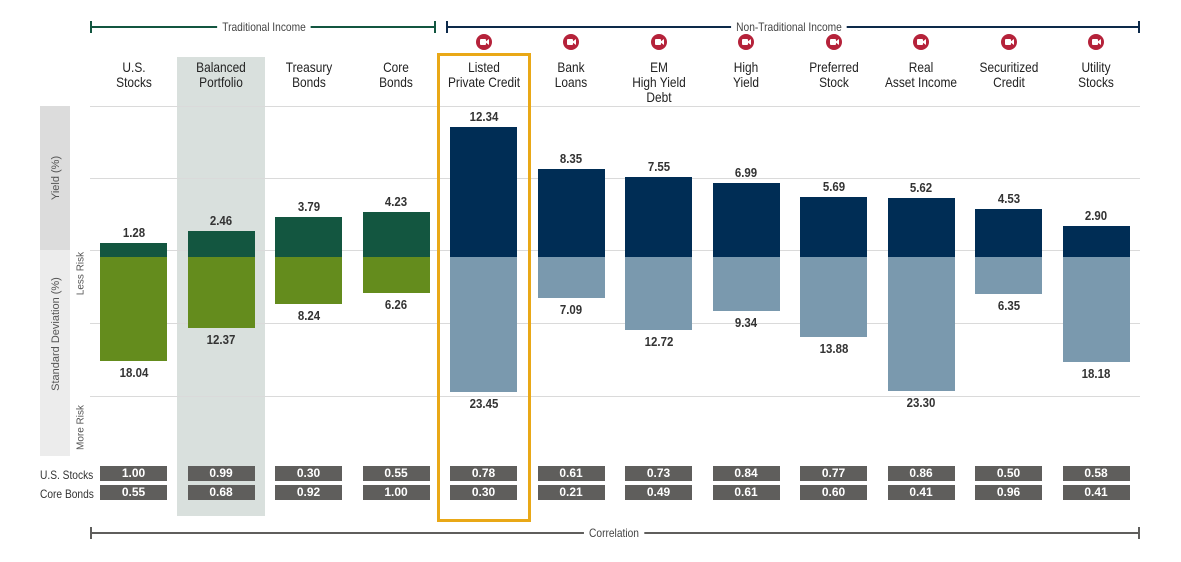  What do you see at coordinates (308, 316) in the screenshot?
I see `std-dev-value-label: 8.24` at bounding box center [308, 316].